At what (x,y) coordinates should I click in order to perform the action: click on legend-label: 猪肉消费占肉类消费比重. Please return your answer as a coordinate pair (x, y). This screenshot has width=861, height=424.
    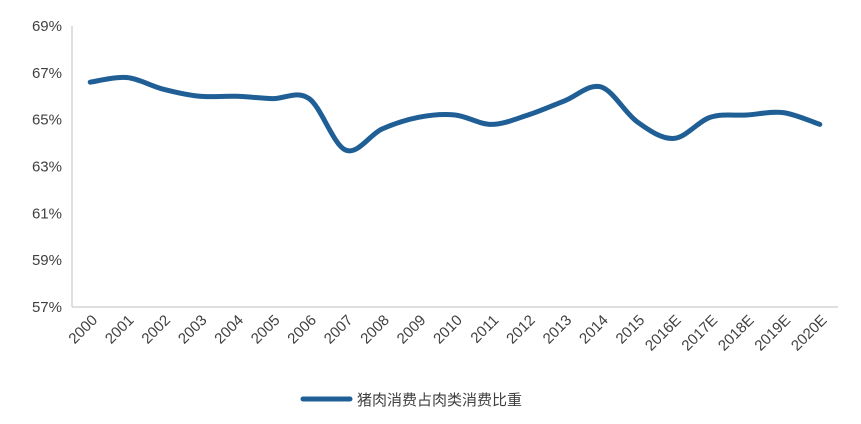
    Looking at the image, I should click on (439, 400).